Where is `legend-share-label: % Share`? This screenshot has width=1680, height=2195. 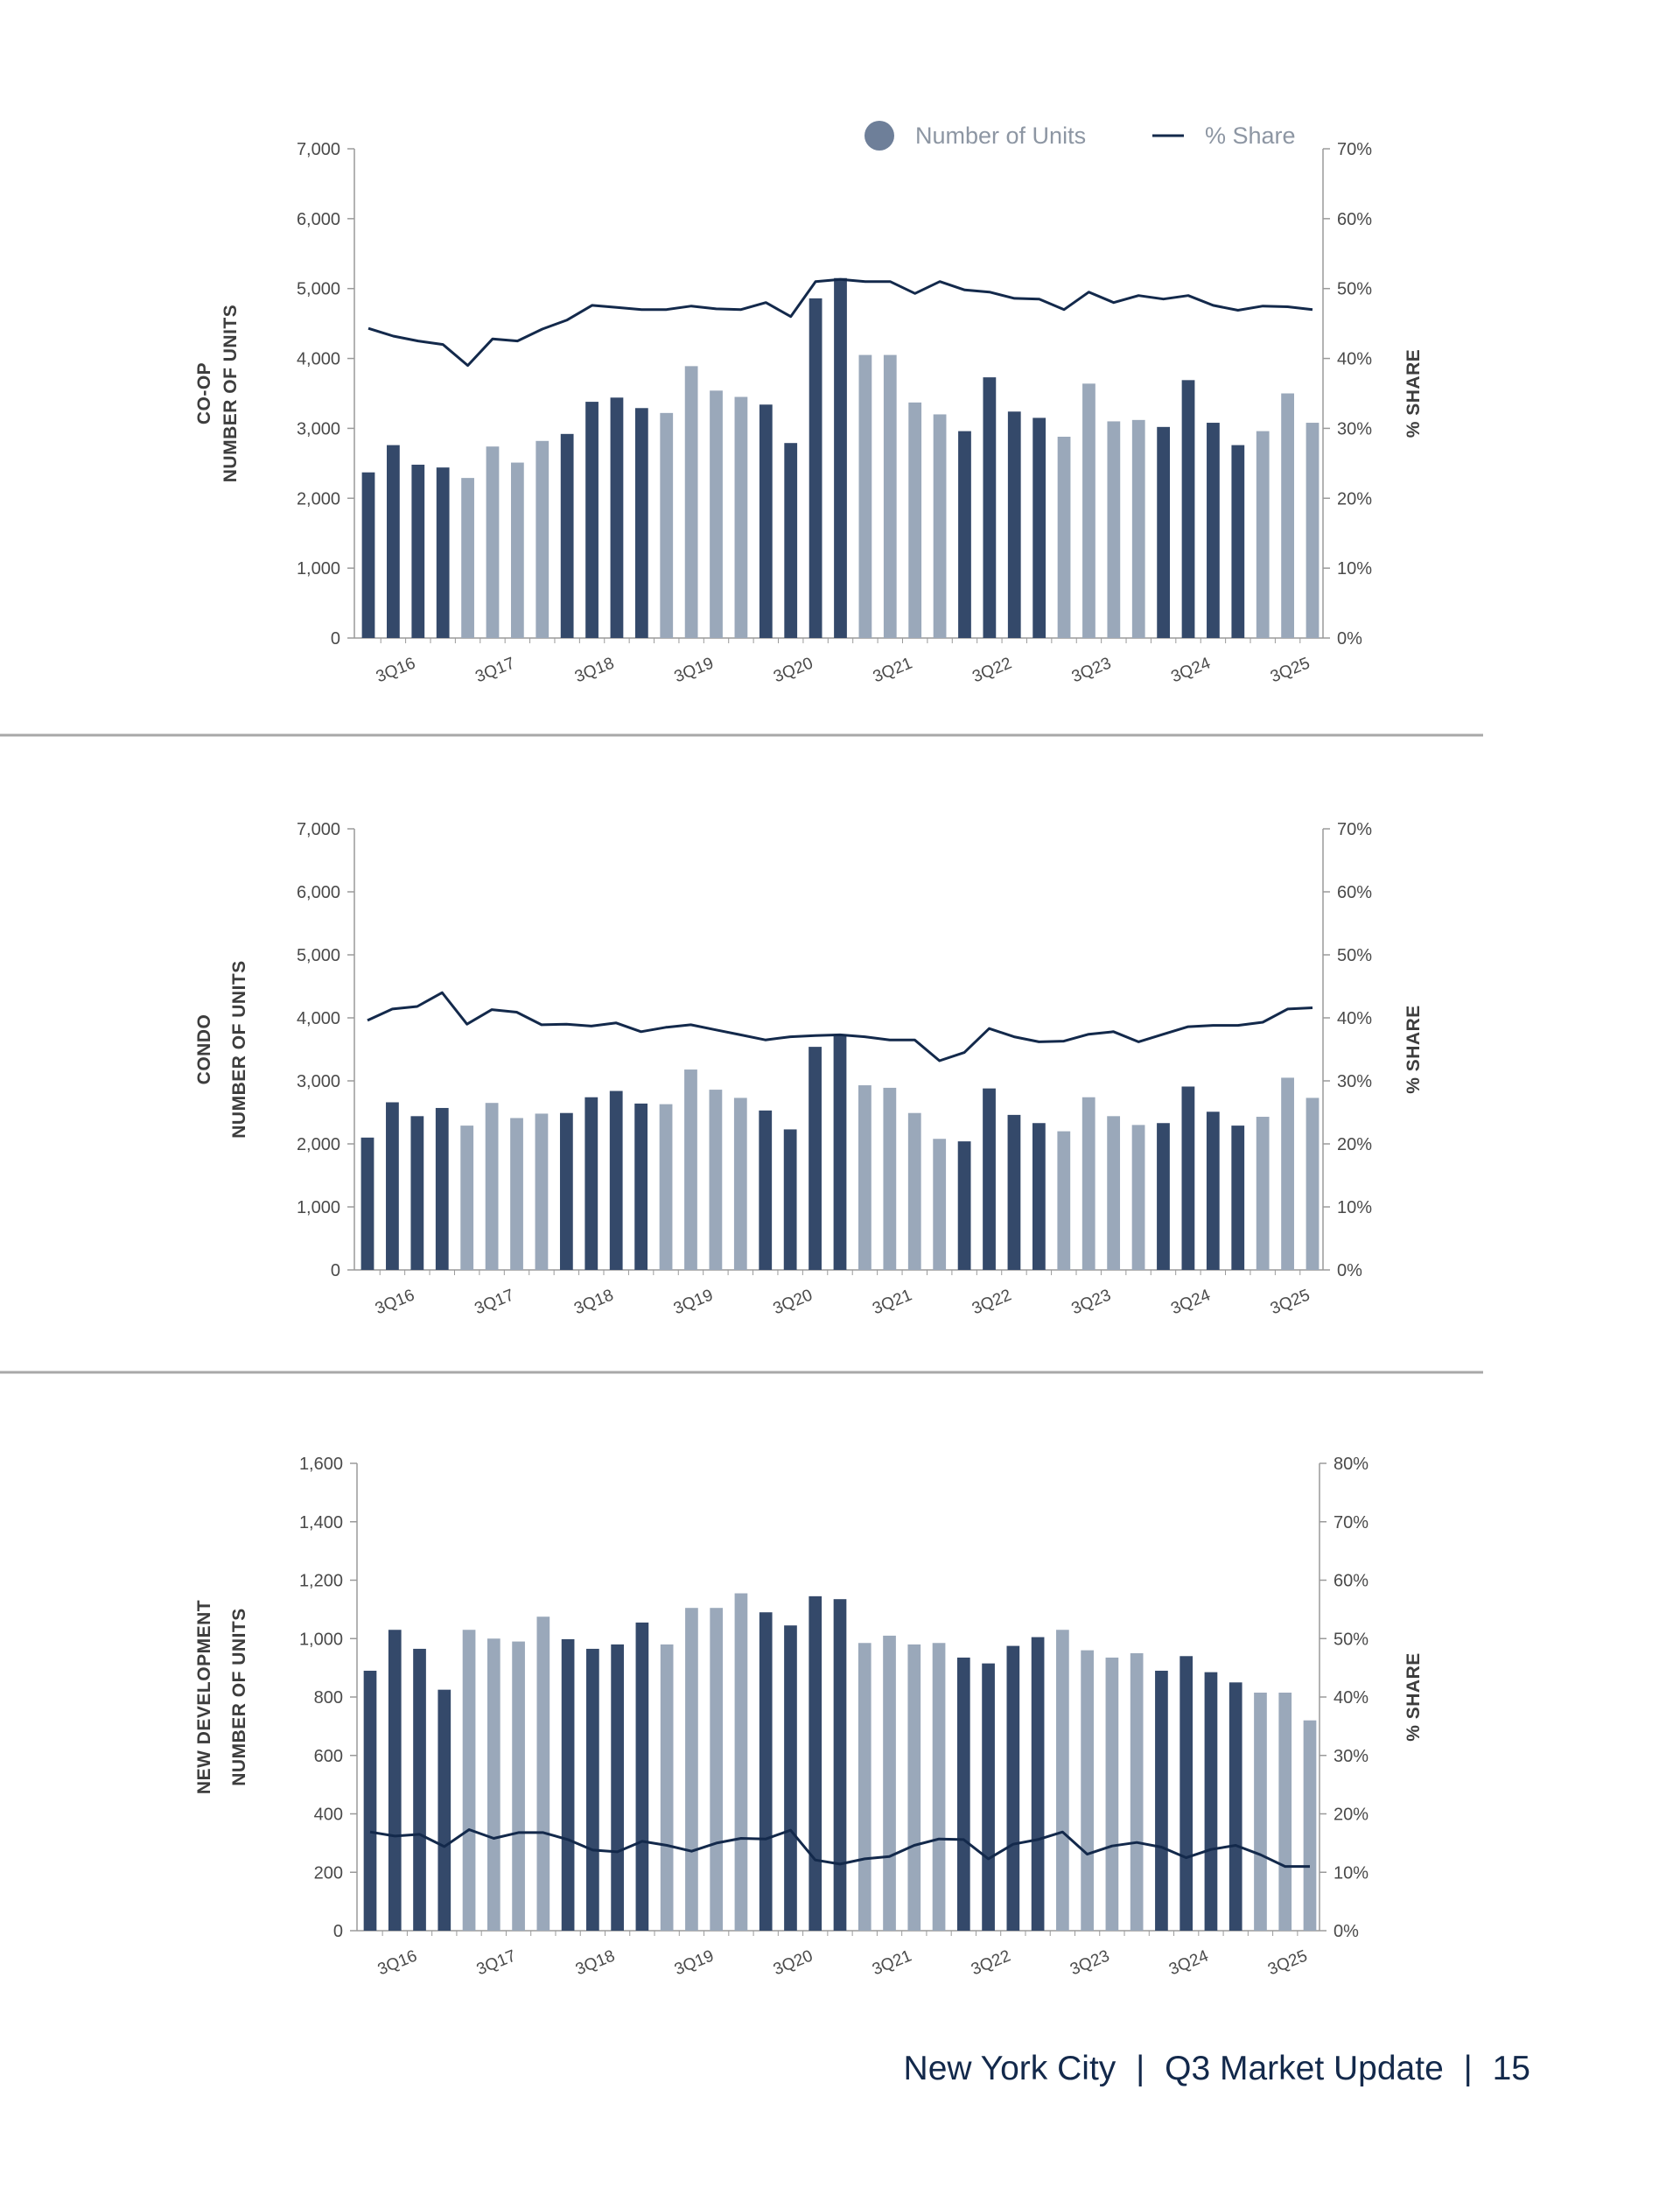
legend-share-label: % Share is located at coordinates (1250, 136).